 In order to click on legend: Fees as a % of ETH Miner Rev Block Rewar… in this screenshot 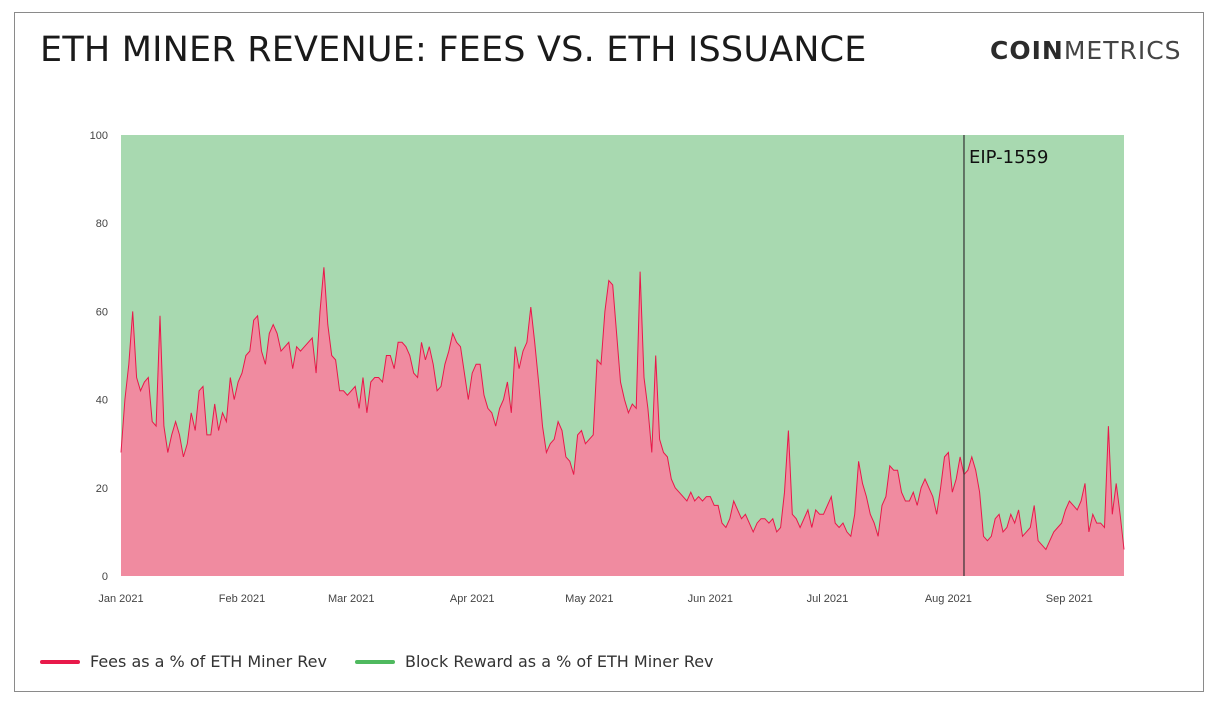, I will do `click(391, 661)`.